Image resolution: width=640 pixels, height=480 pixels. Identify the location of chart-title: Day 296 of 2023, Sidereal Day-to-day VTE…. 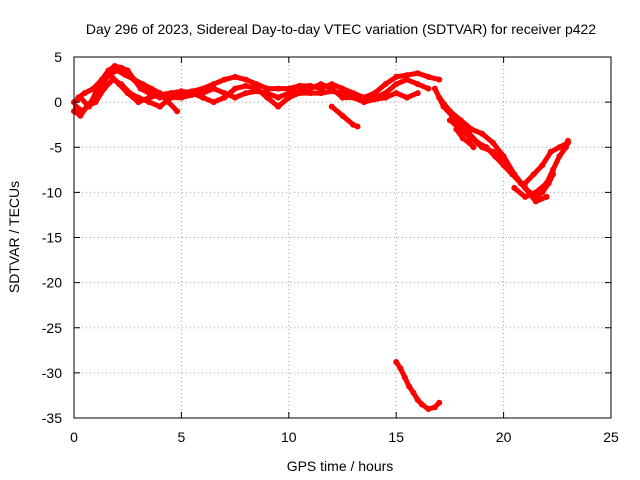
(341, 29).